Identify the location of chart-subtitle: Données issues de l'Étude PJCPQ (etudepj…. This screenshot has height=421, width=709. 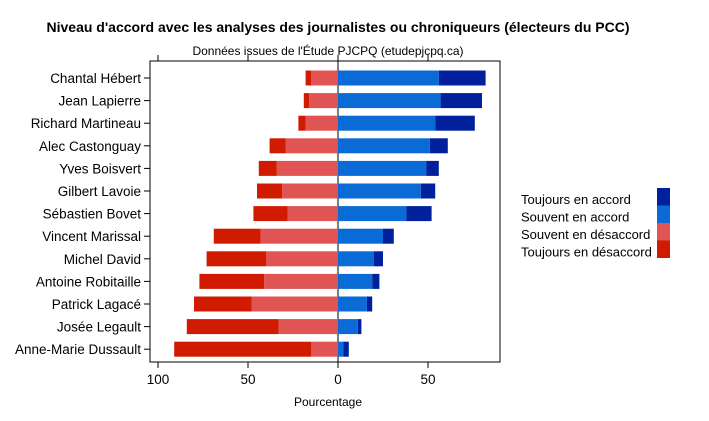
(327, 50).